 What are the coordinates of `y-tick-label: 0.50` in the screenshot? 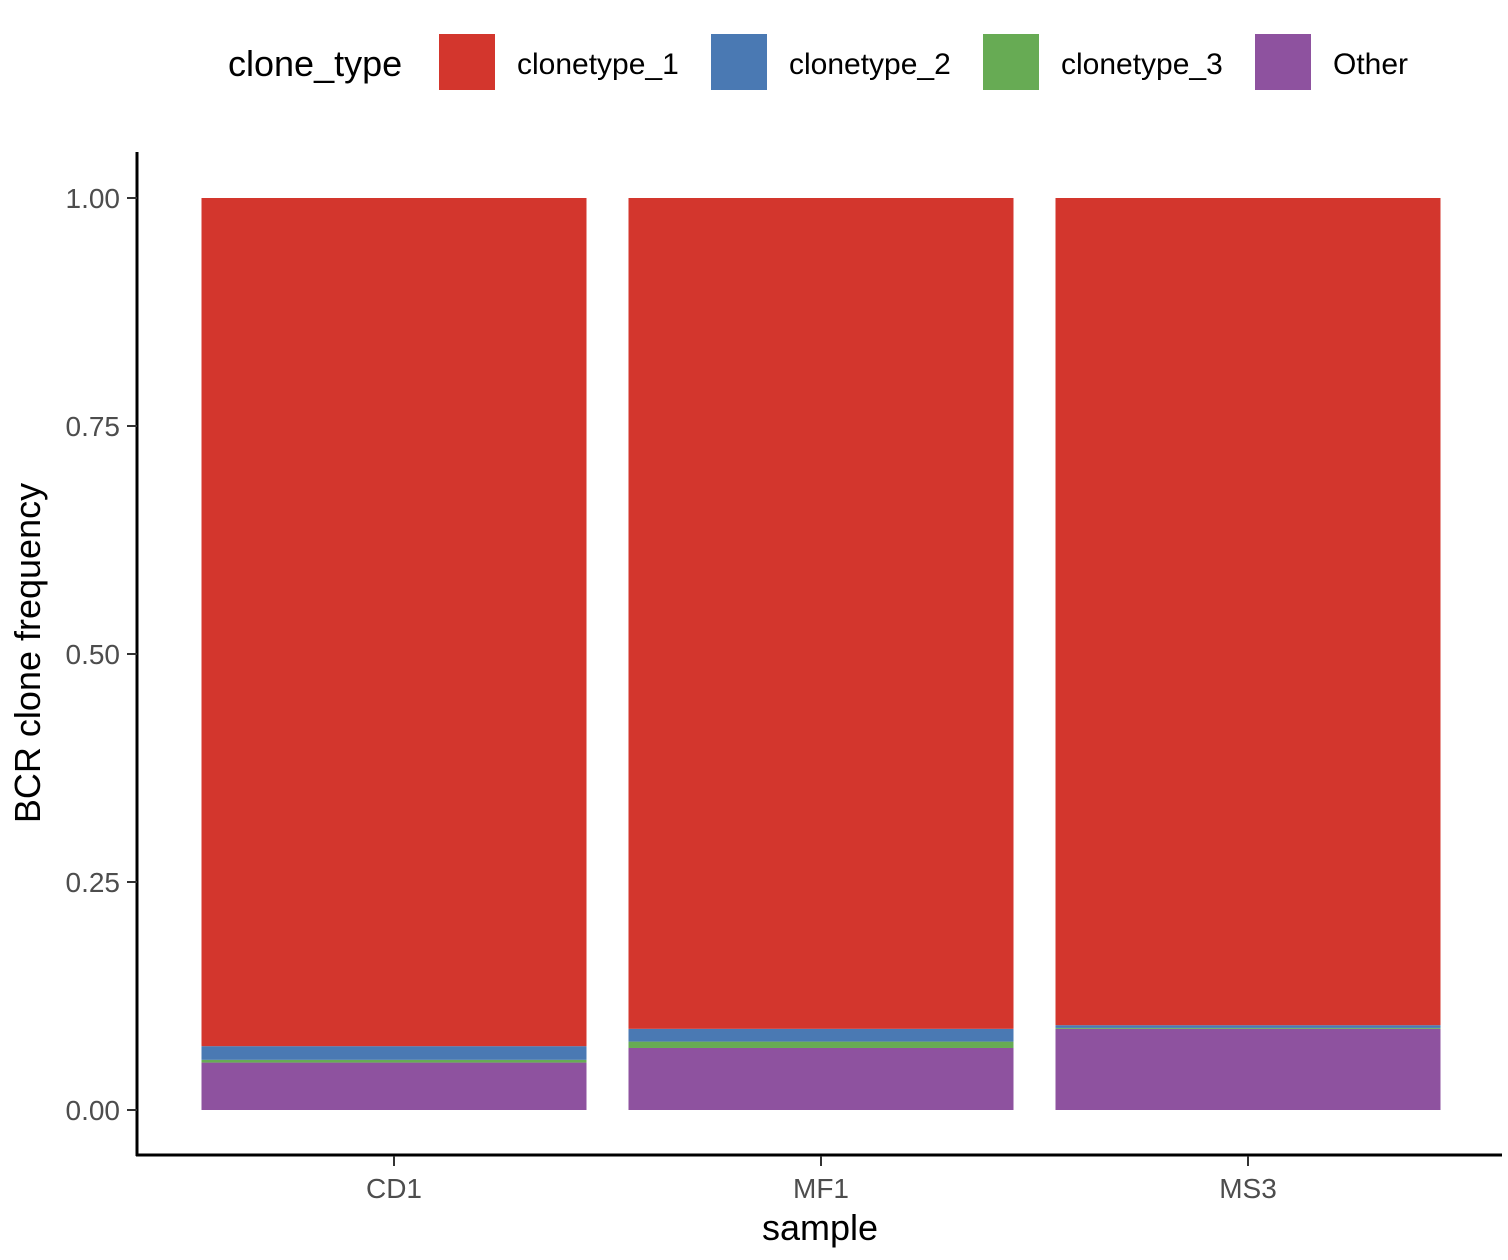 It's located at (93, 654).